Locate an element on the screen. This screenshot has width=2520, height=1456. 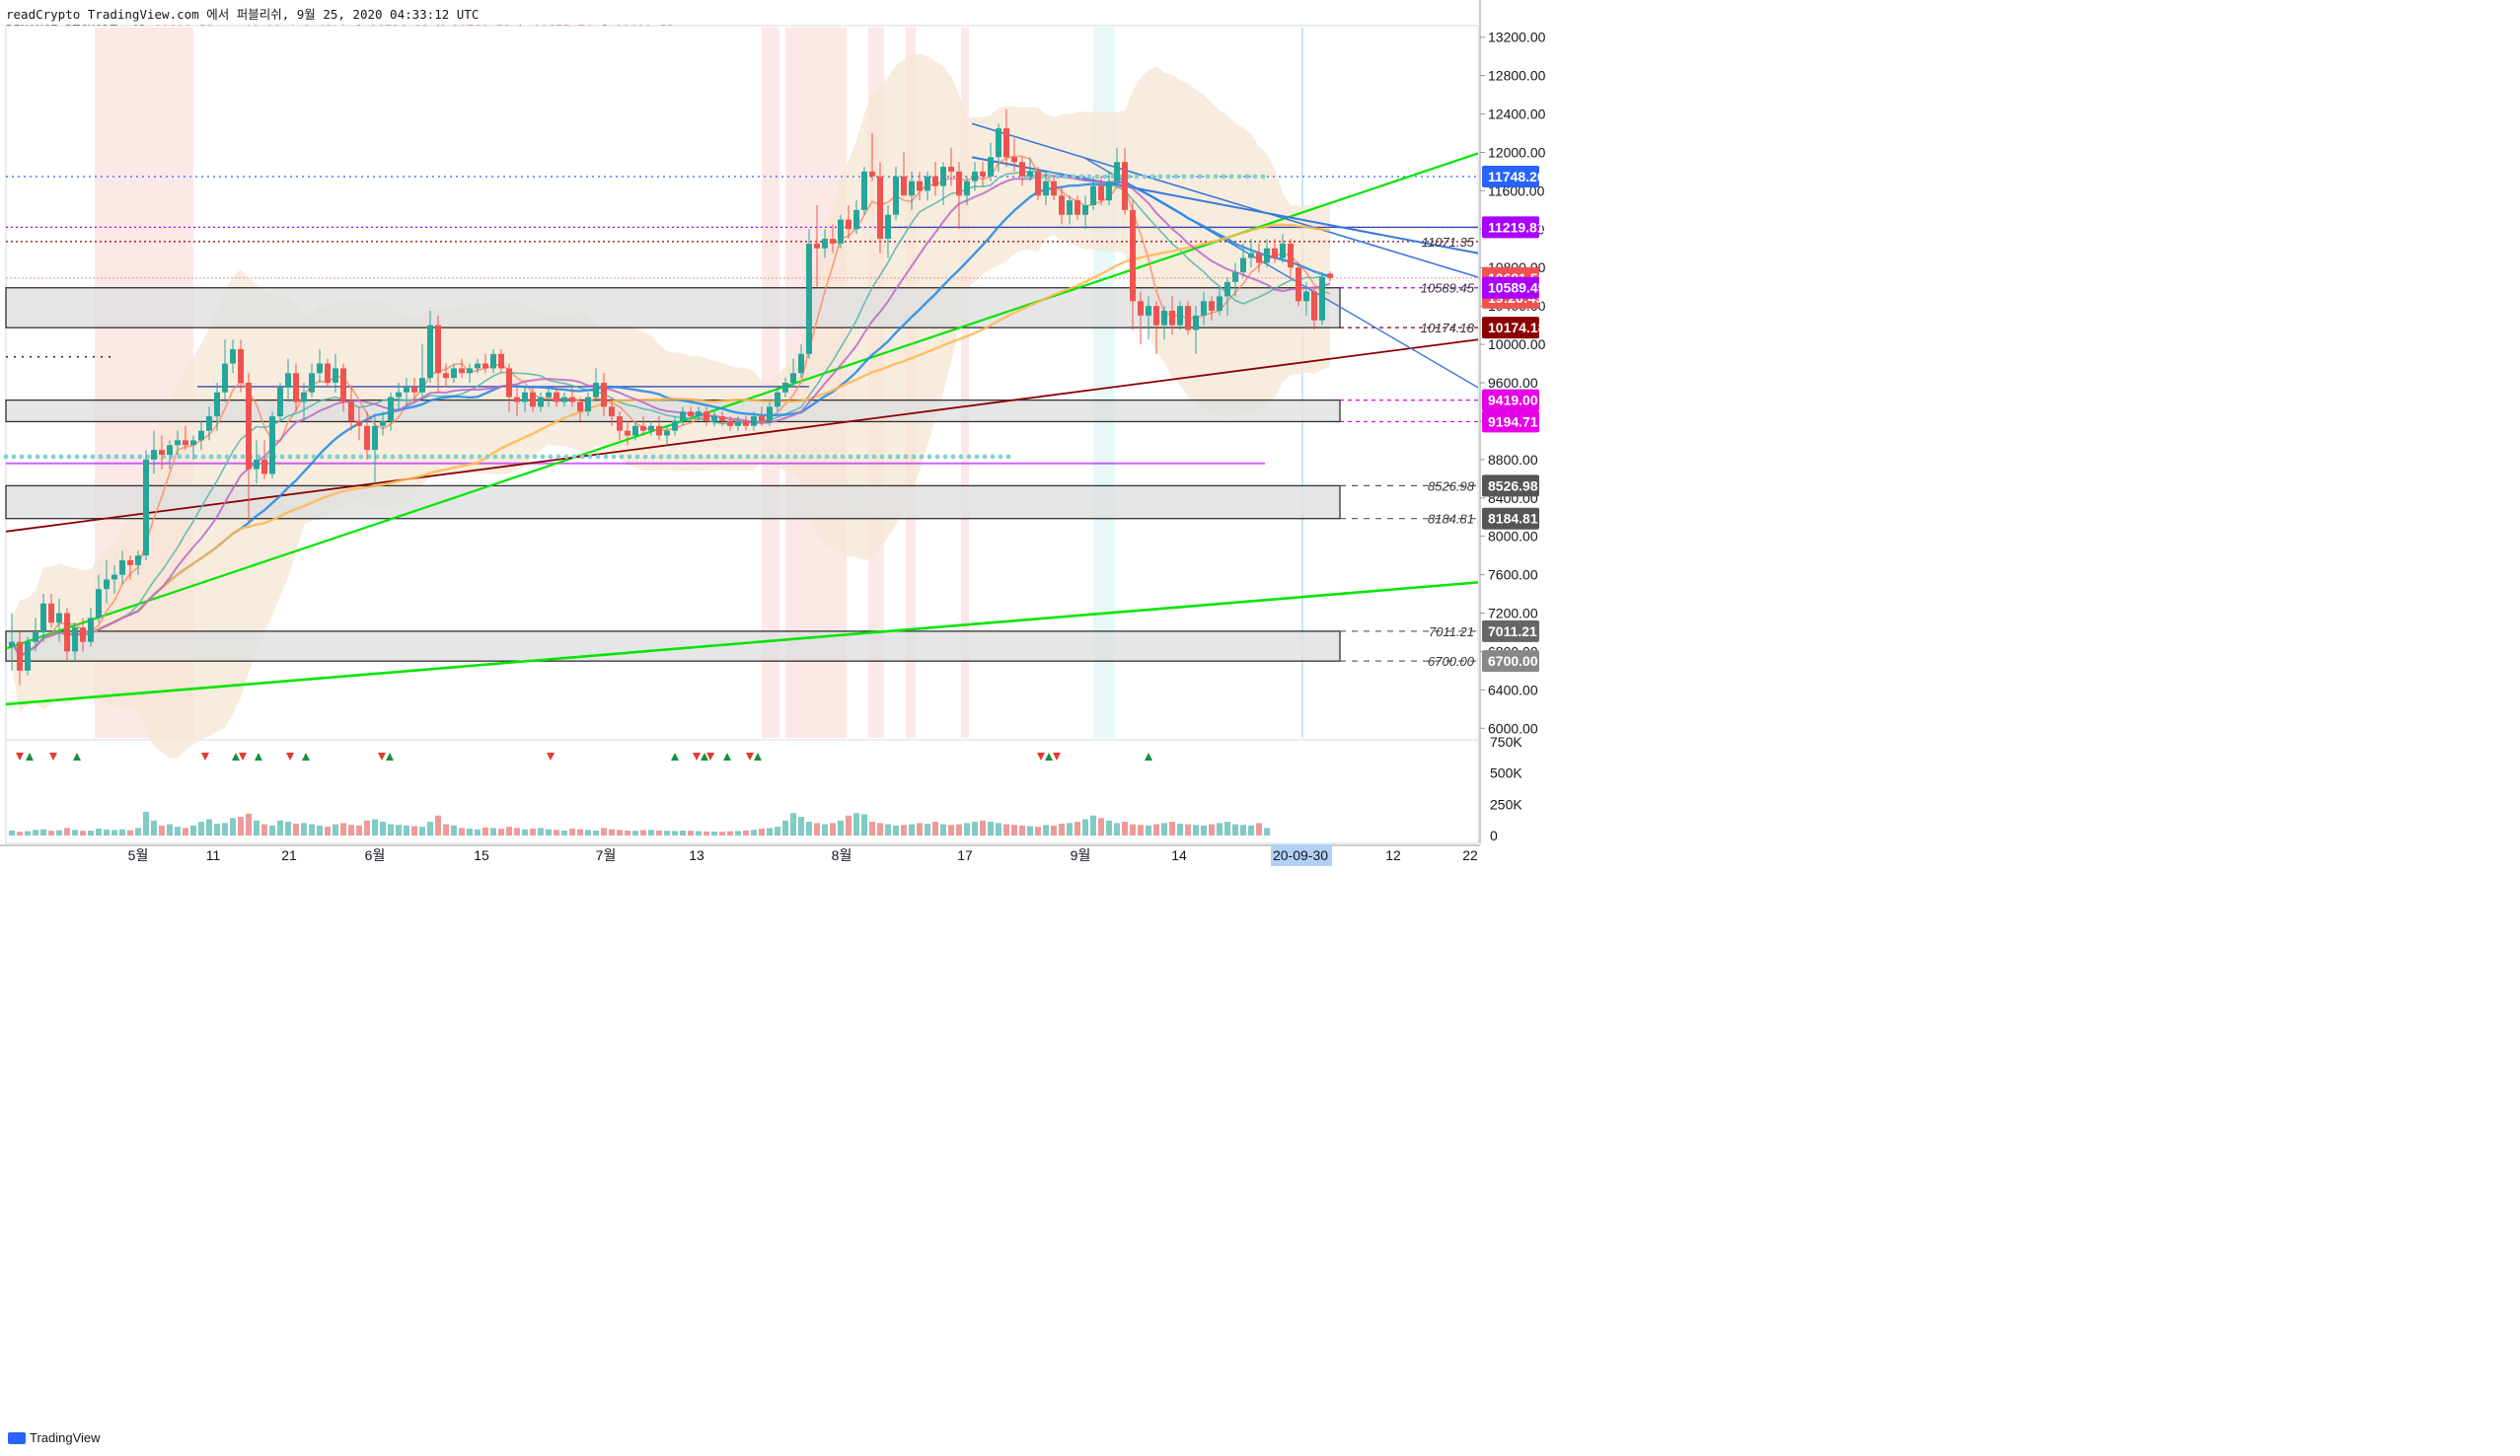
price-tag is located at coordinates (1510, 630).